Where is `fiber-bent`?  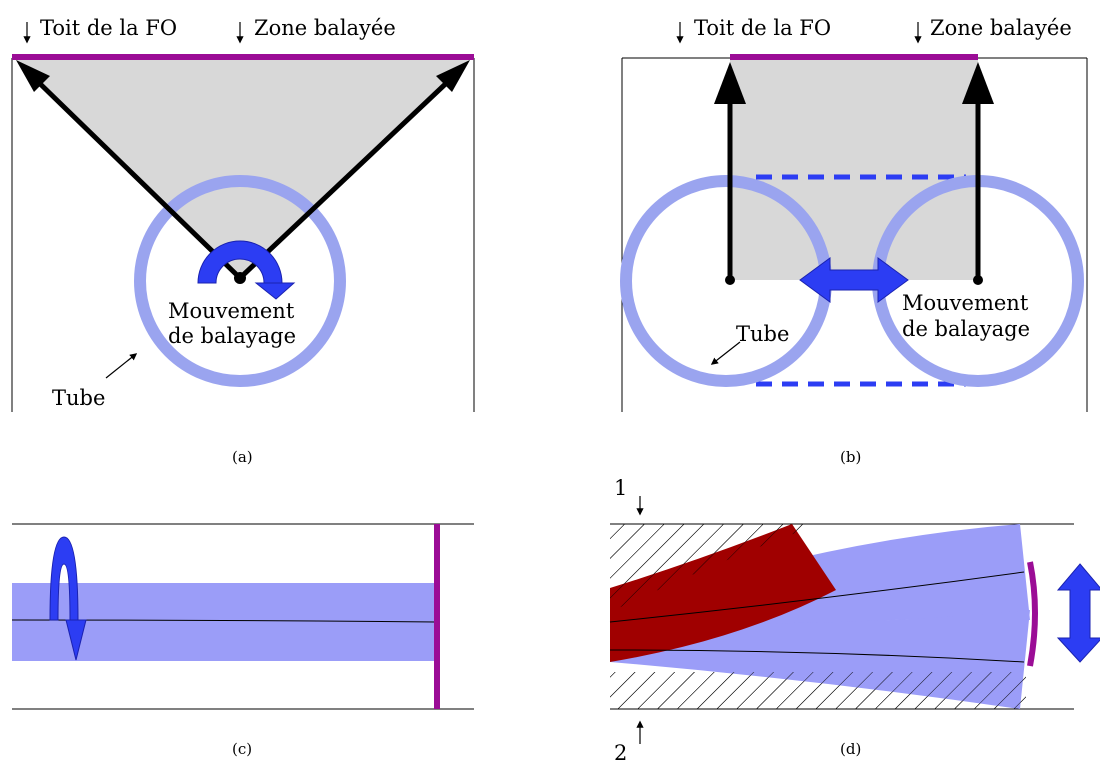 fiber-bent is located at coordinates (723, 593).